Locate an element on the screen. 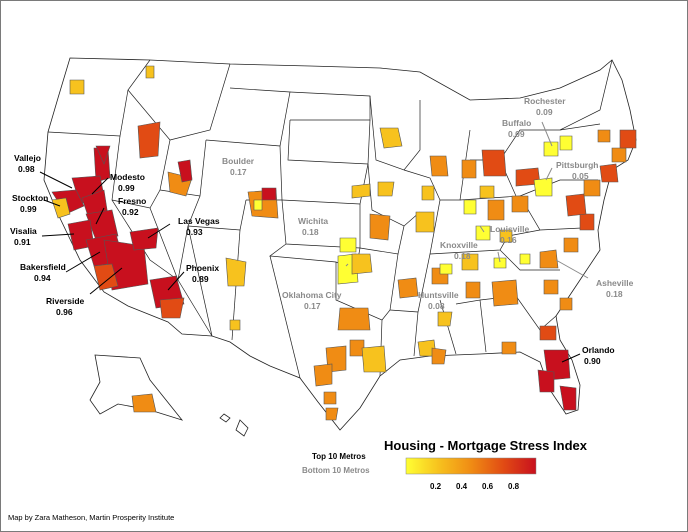 This screenshot has height=532, width=688. metro-charleston is located at coordinates (566, 304).